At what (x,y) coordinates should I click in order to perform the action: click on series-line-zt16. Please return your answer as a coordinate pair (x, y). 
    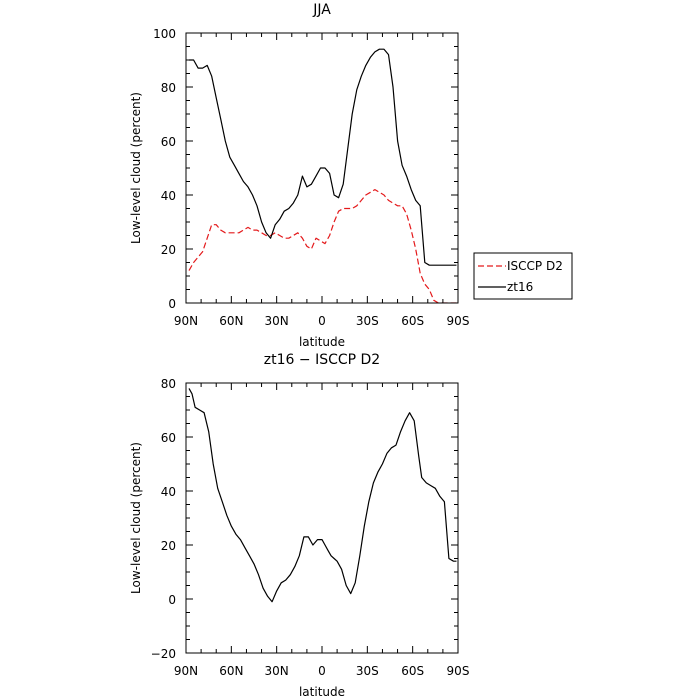
    Looking at the image, I should click on (323, 157).